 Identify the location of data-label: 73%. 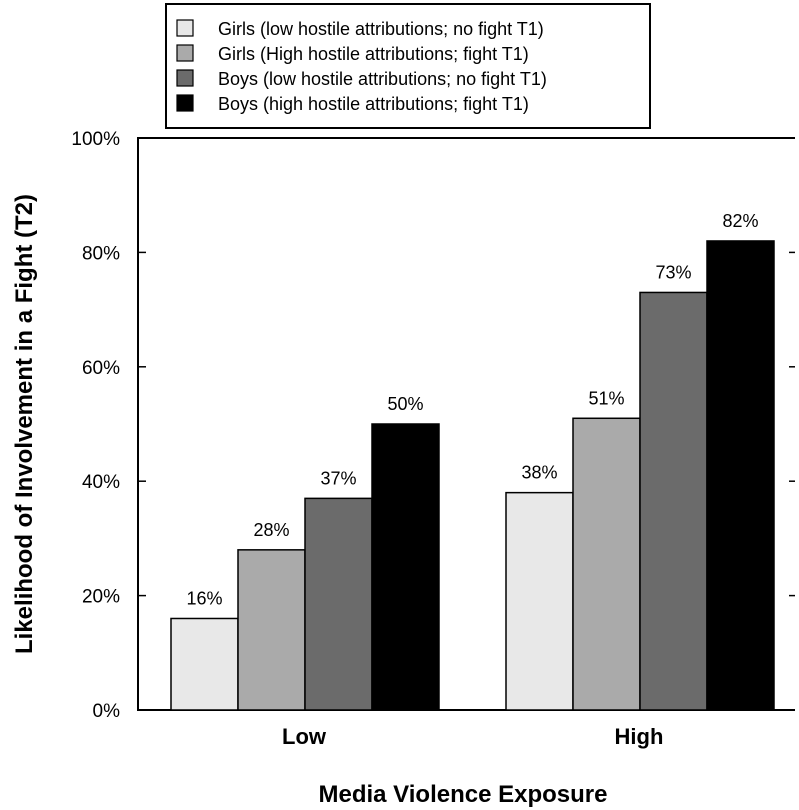
(673, 272).